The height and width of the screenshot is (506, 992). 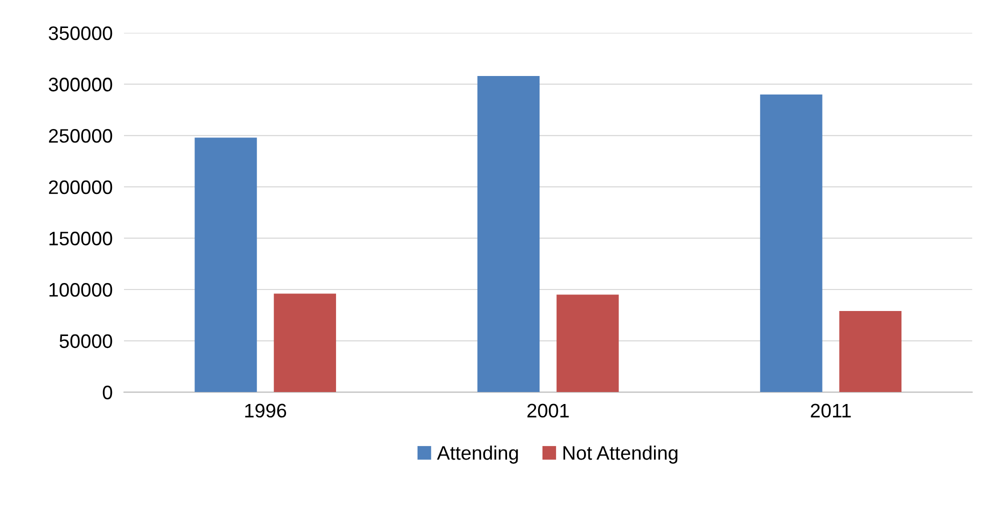 I want to click on legend-label: Not Attending, so click(x=620, y=455).